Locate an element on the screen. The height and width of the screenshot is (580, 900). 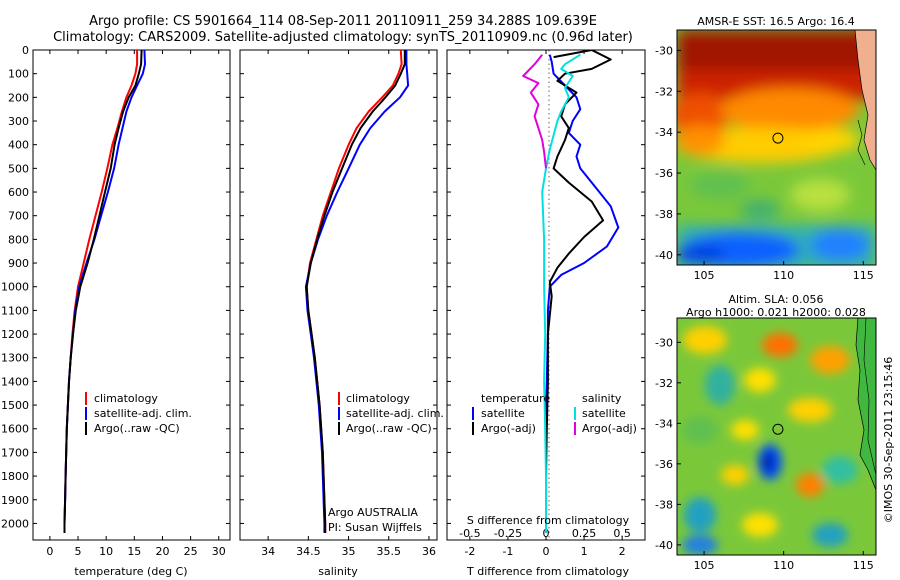
sla-map-title-line2: Argo h1000: 0.021 h2000: 0.028 is located at coordinates (776, 312).